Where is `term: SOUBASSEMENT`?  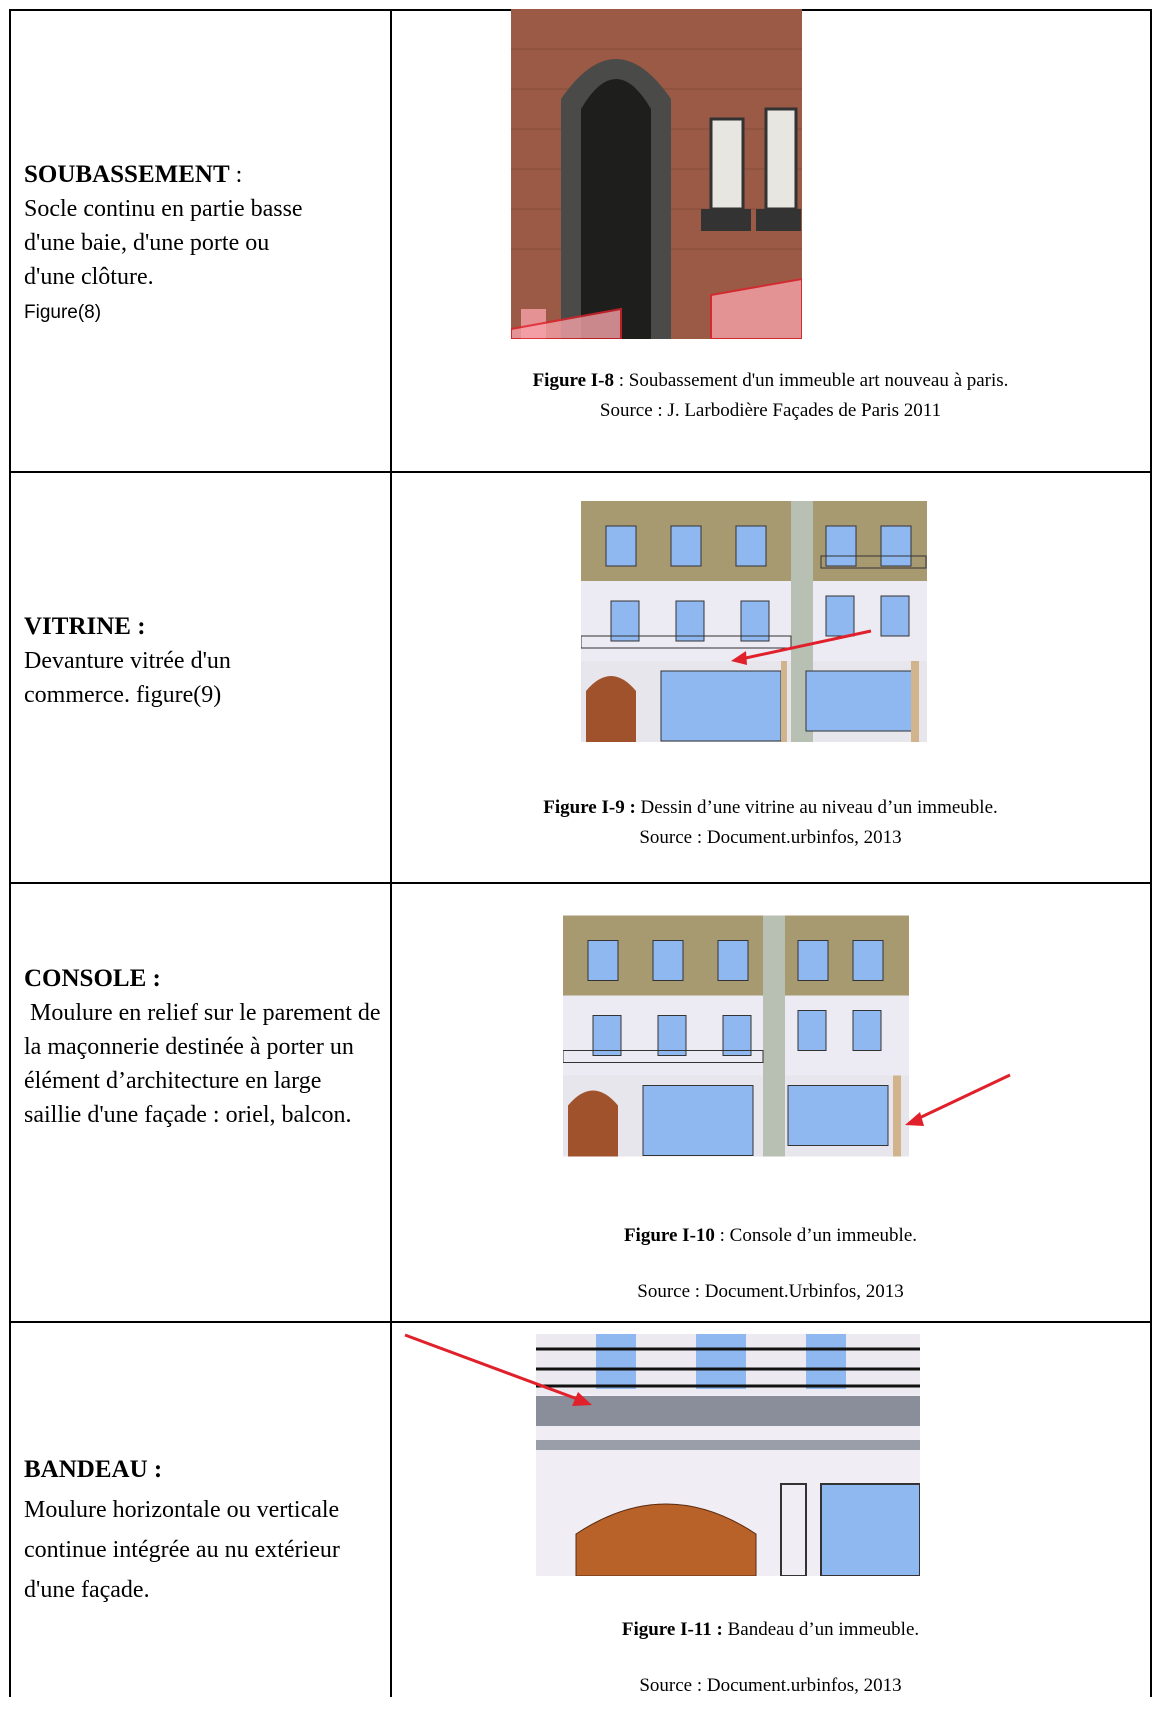
term: SOUBASSEMENT is located at coordinates (127, 174).